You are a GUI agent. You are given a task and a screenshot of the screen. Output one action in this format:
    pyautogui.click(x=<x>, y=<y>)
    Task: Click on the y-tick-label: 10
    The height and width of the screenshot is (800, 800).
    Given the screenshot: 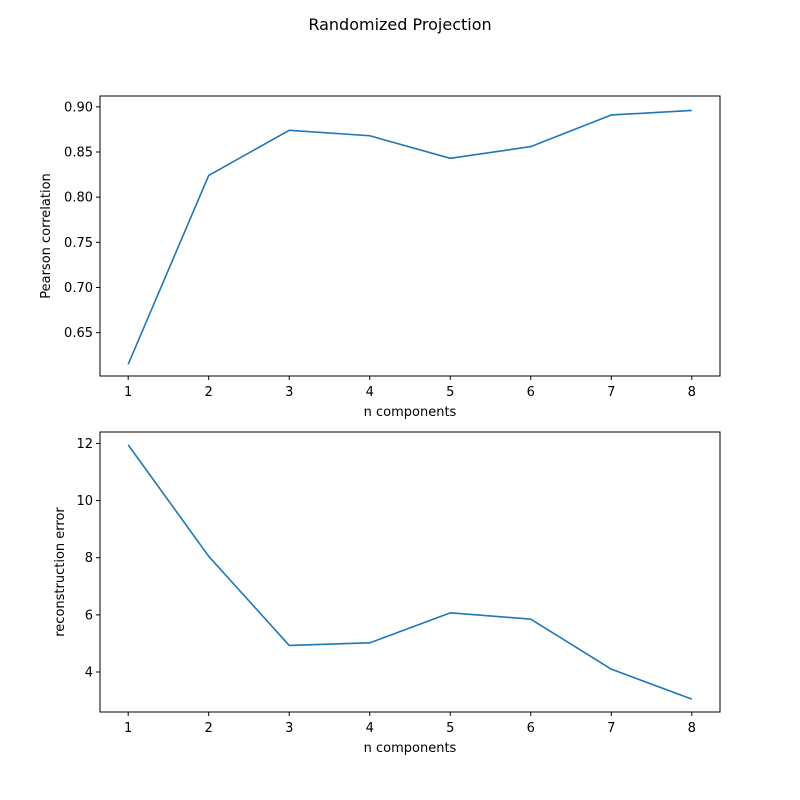 What is the action you would take?
    pyautogui.click(x=84, y=501)
    